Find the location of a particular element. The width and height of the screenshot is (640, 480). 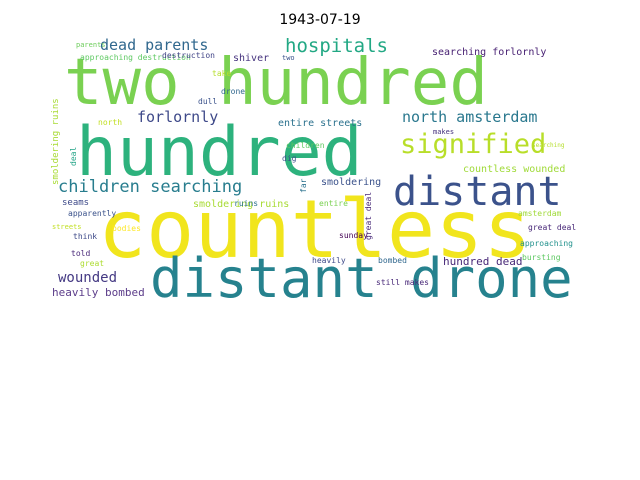

word-countless-wounded: countless wounded is located at coordinates (514, 169).